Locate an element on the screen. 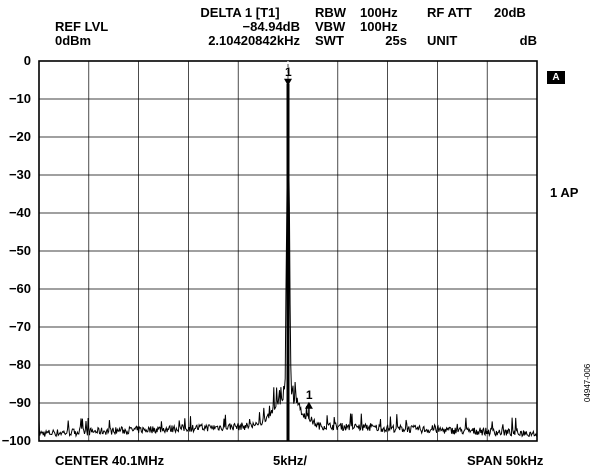  y-tick-label: −90 is located at coordinates (19, 402).